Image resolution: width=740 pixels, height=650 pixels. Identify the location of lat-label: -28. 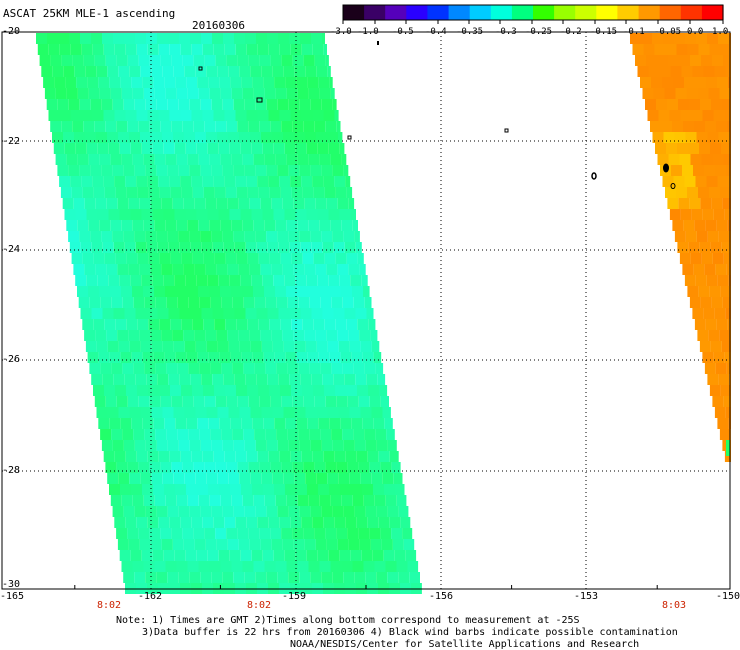
(11, 470).